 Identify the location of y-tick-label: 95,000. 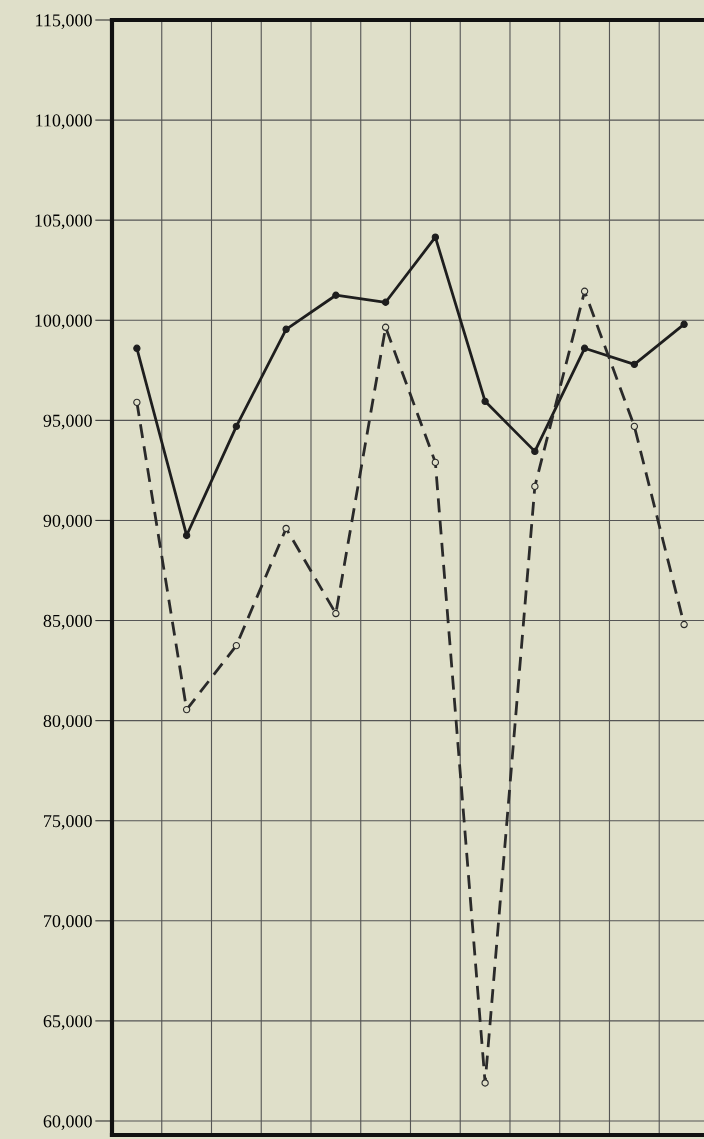
(67, 422).